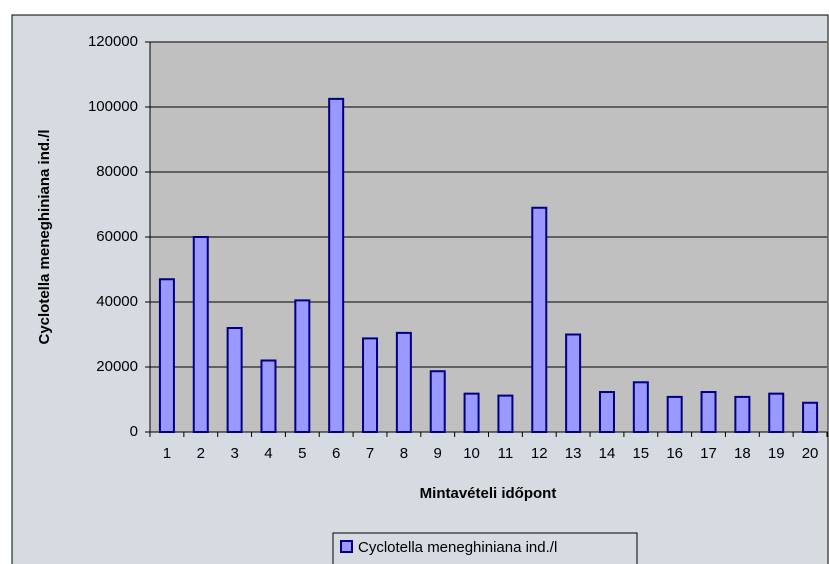 This screenshot has height=564, width=829. I want to click on x-tick-label: 11, so click(506, 453).